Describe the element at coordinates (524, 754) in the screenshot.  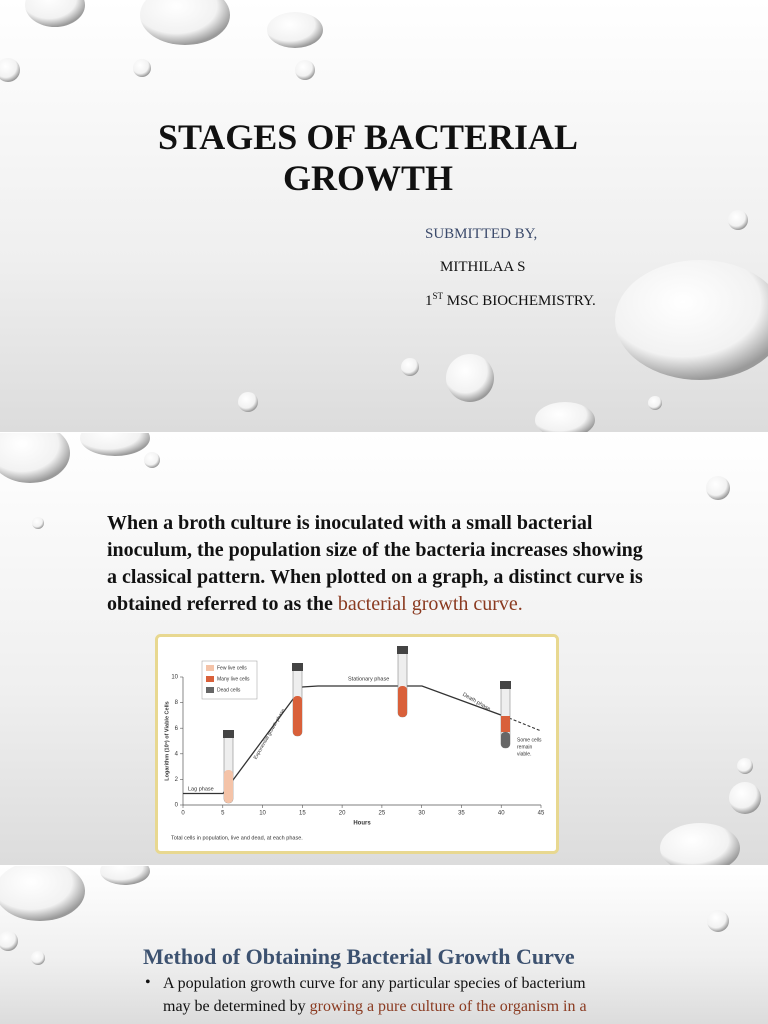
I see `note-line: viable.` at that location.